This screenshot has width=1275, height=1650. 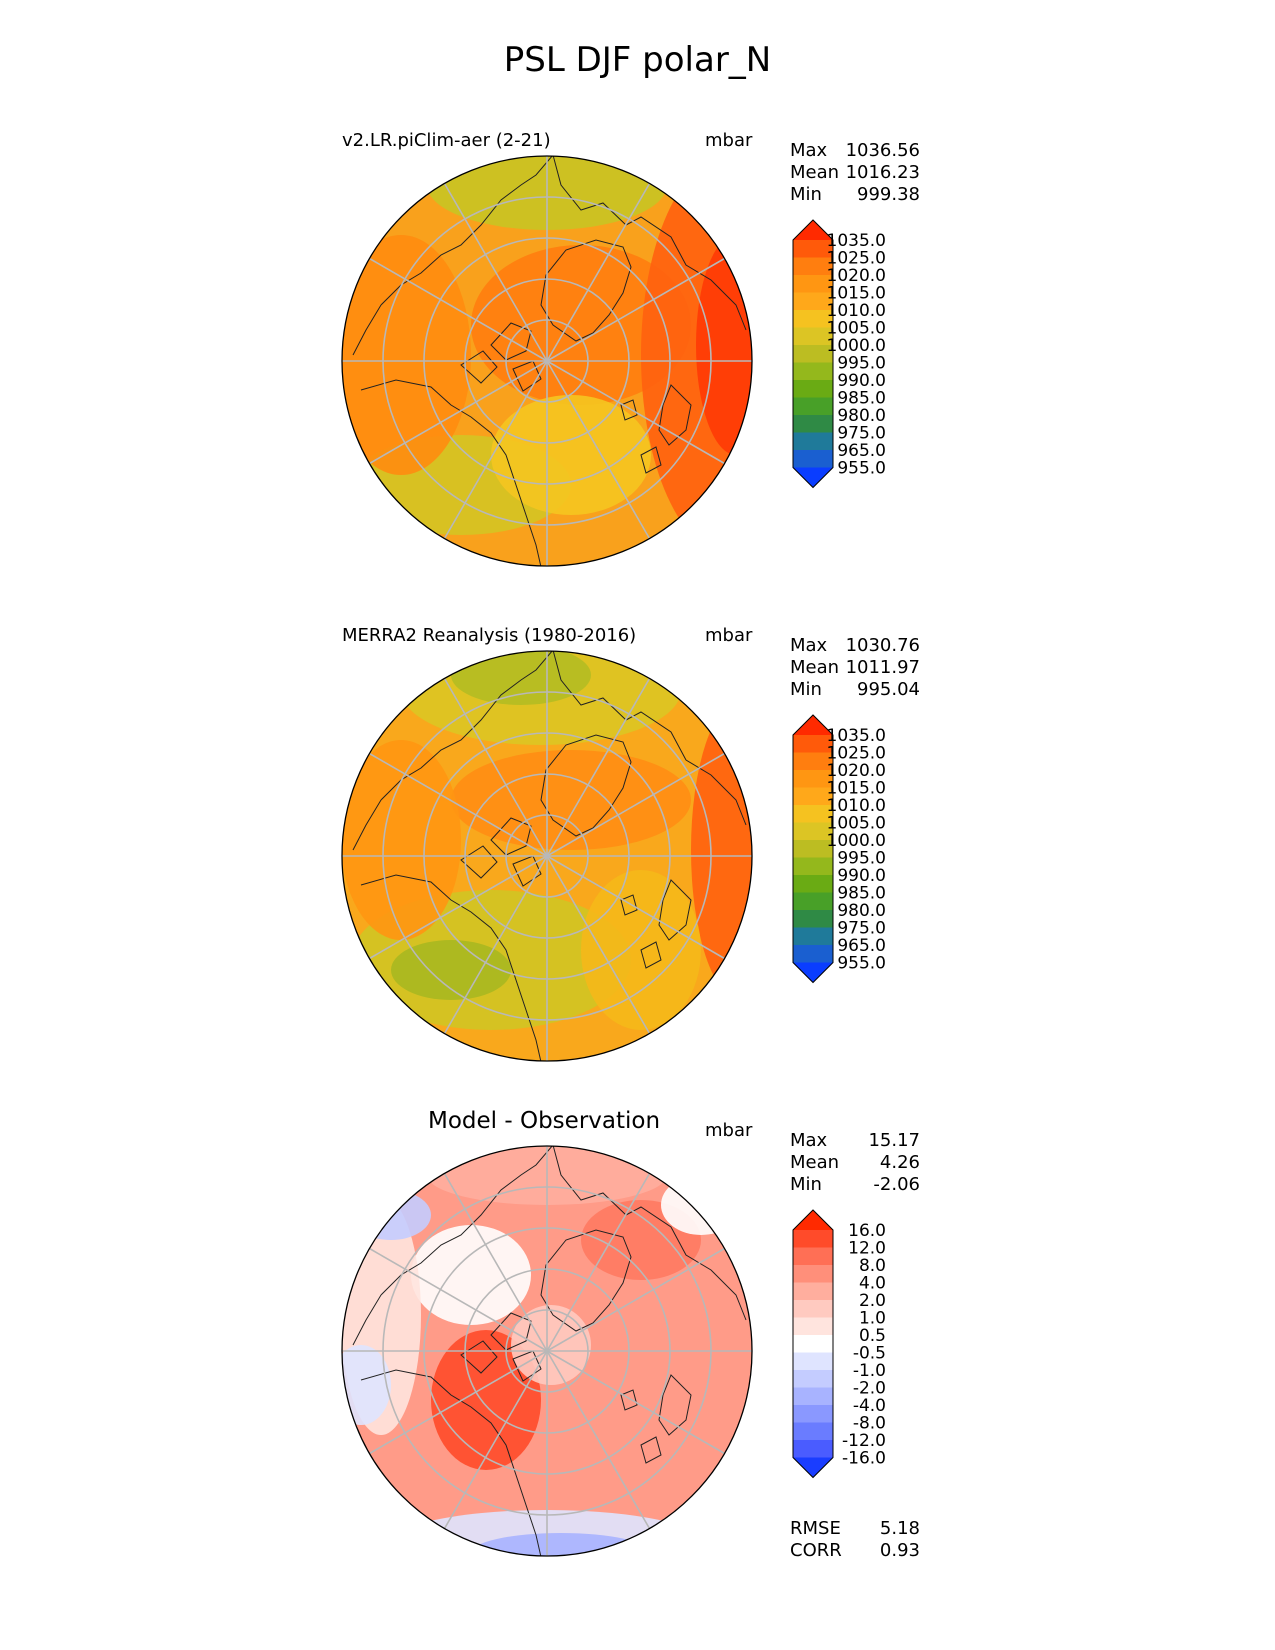 What do you see at coordinates (446, 140) in the screenshot?
I see `panel-title: v2.LR.piClim-aer (2-21)` at bounding box center [446, 140].